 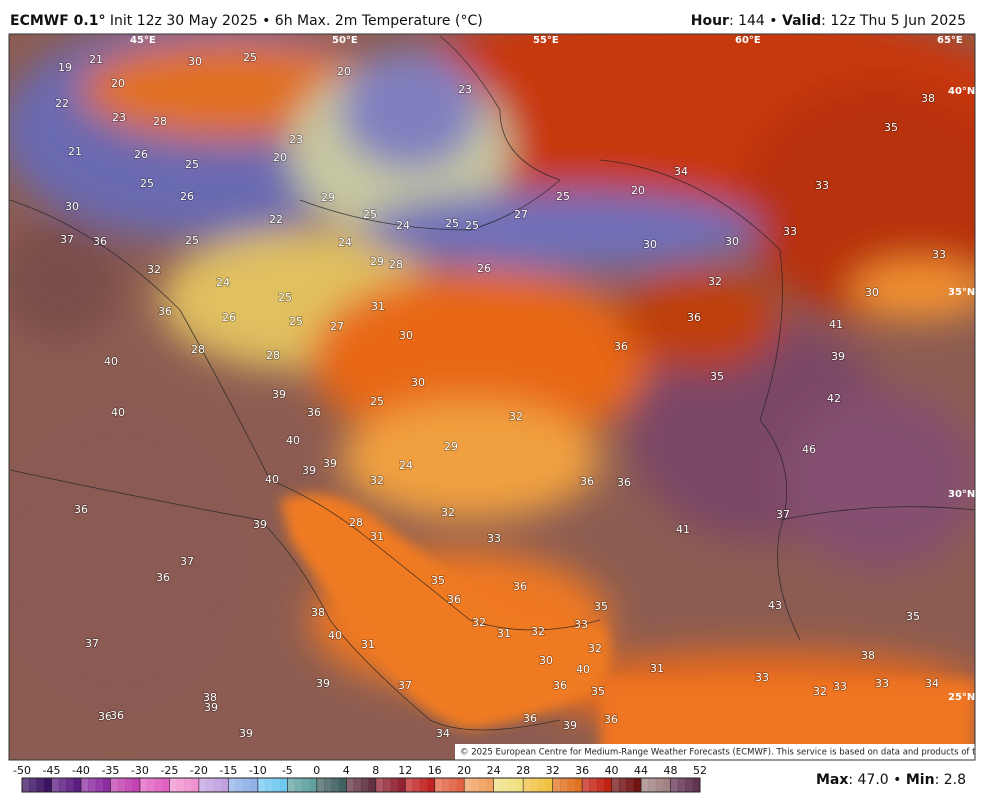 What do you see at coordinates (198, 349) in the screenshot?
I see `temperature-label: 28` at bounding box center [198, 349].